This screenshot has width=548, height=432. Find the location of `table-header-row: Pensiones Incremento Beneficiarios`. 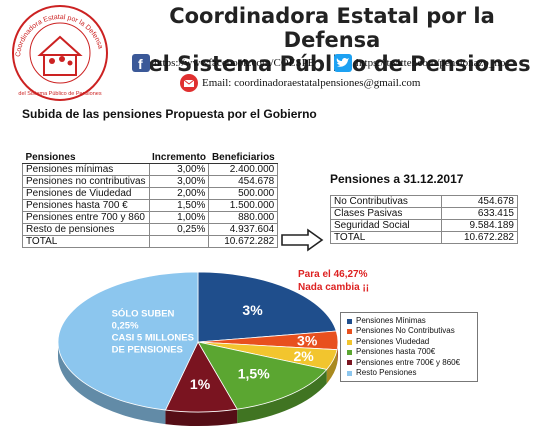

table-header-row: Pensiones Incremento Beneficiarios is located at coordinates (150, 158).